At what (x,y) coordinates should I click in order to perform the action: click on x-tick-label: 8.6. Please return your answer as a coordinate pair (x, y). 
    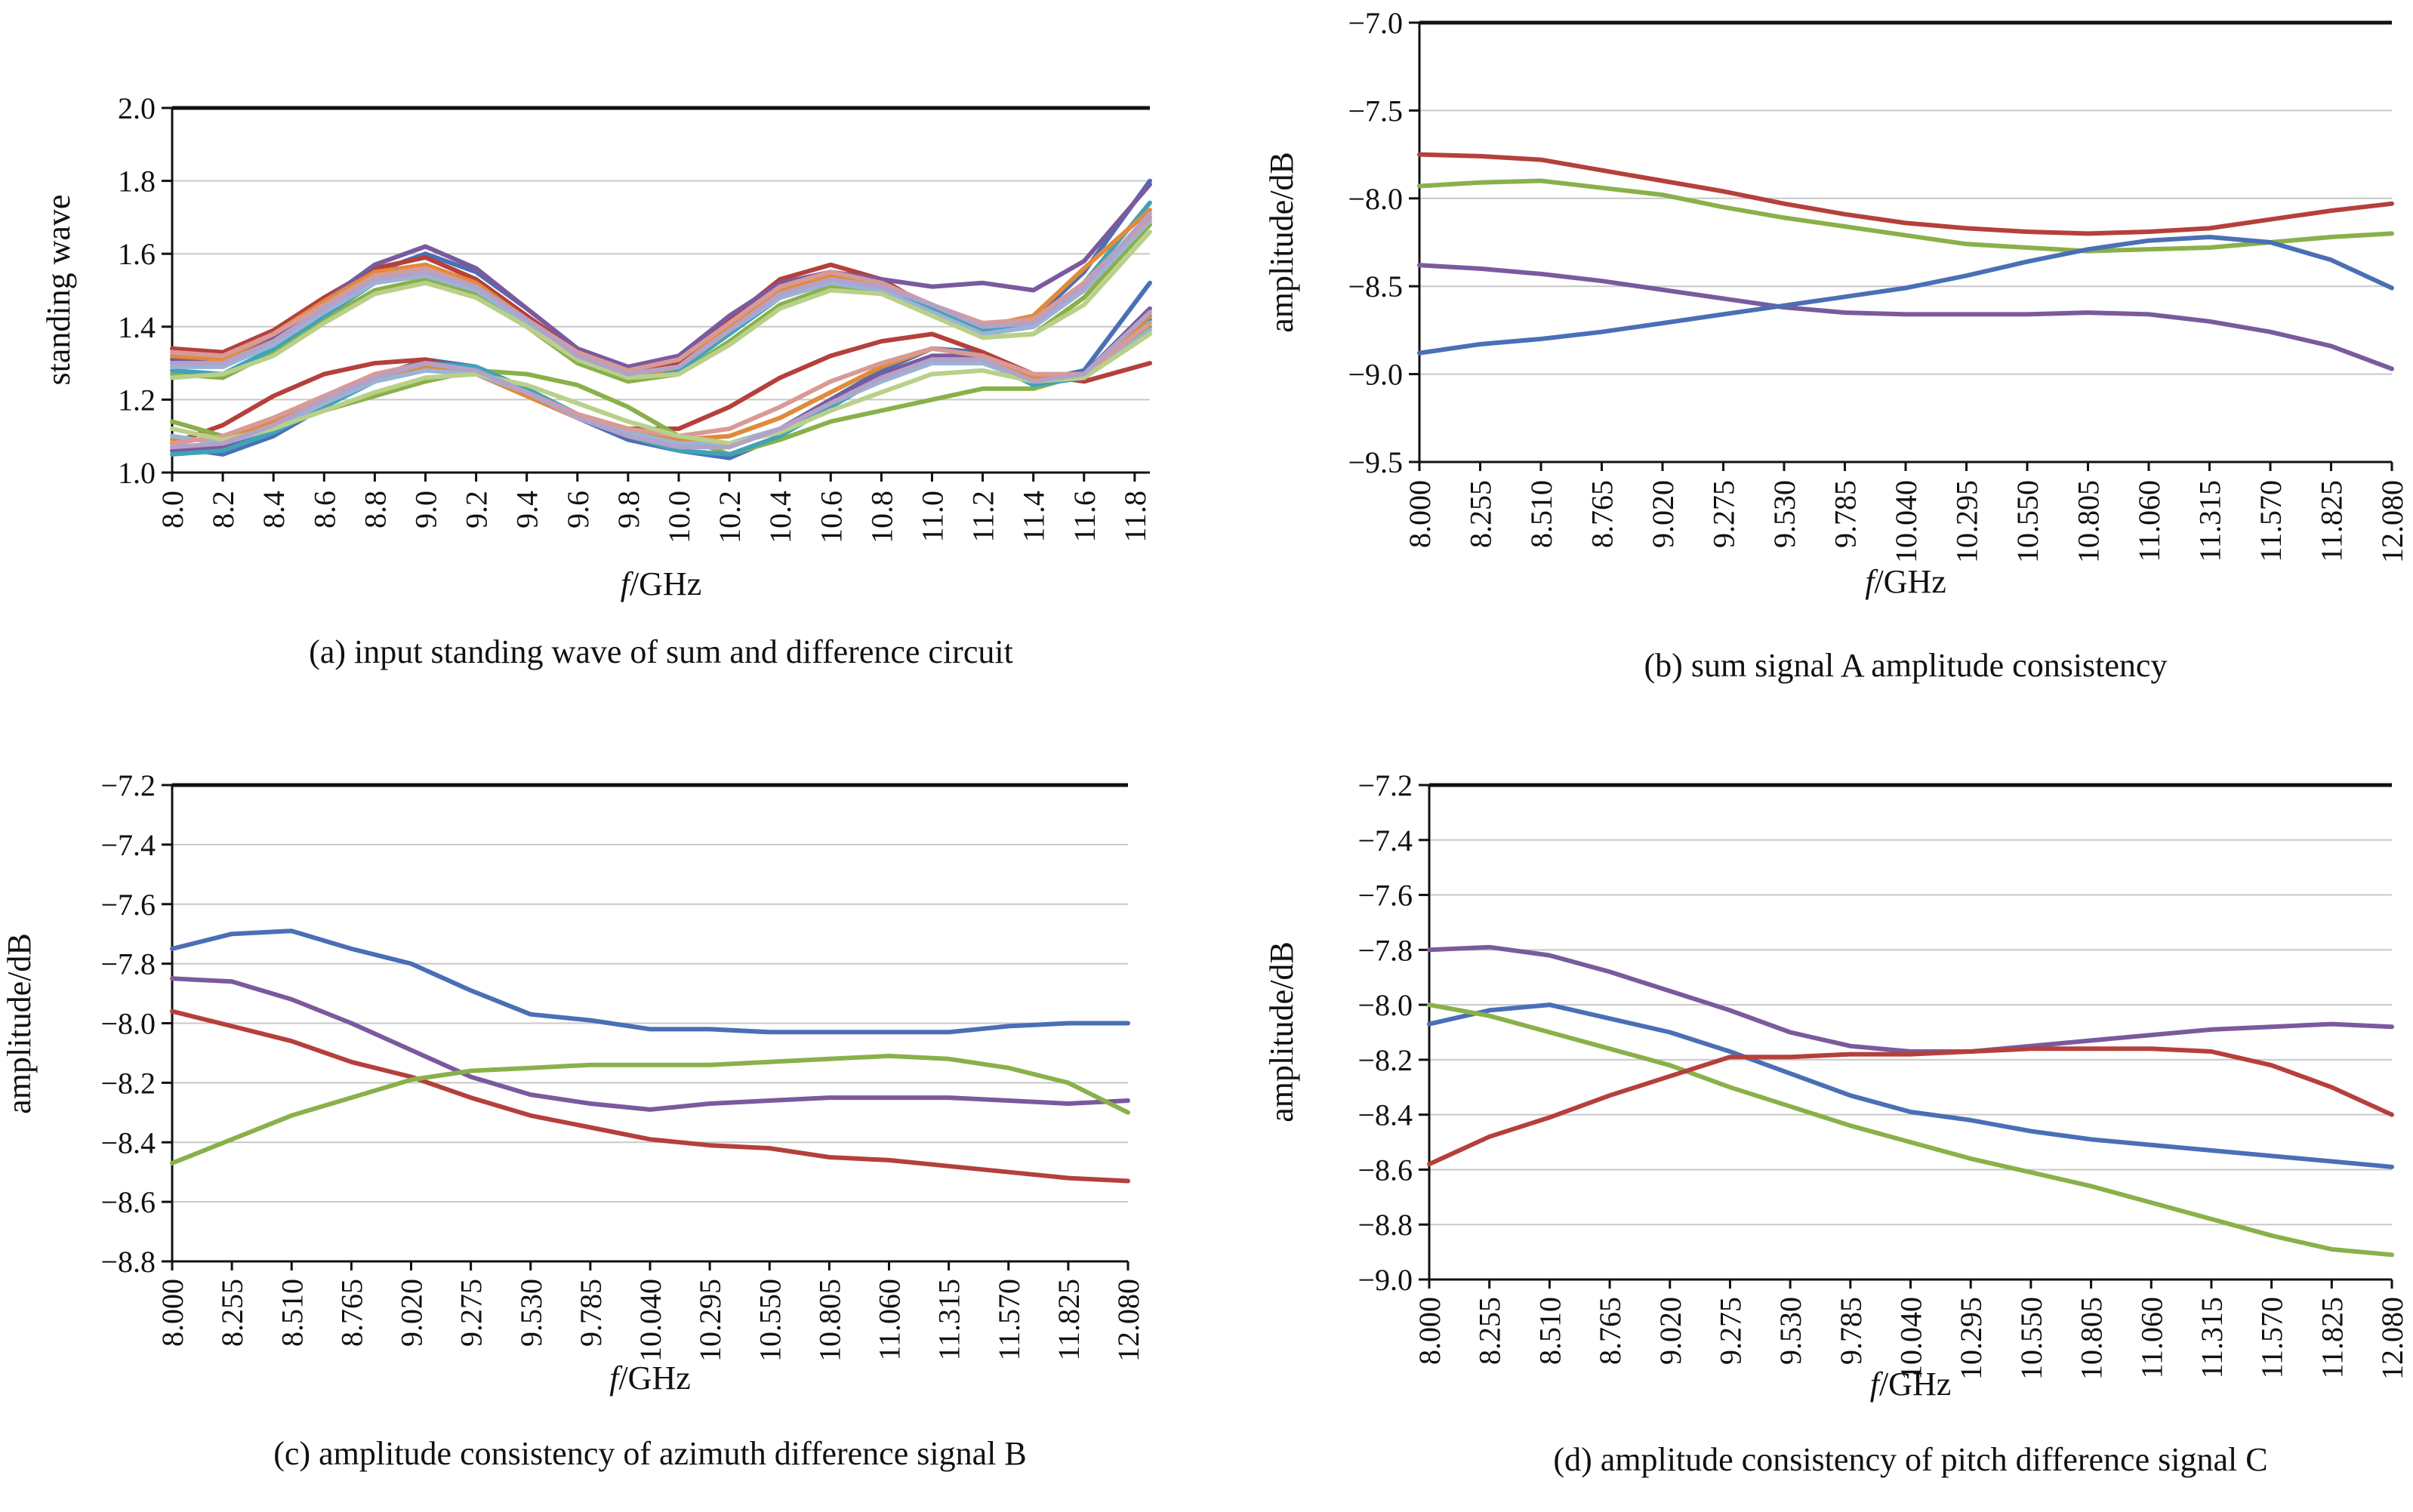
    Looking at the image, I should click on (324, 509).